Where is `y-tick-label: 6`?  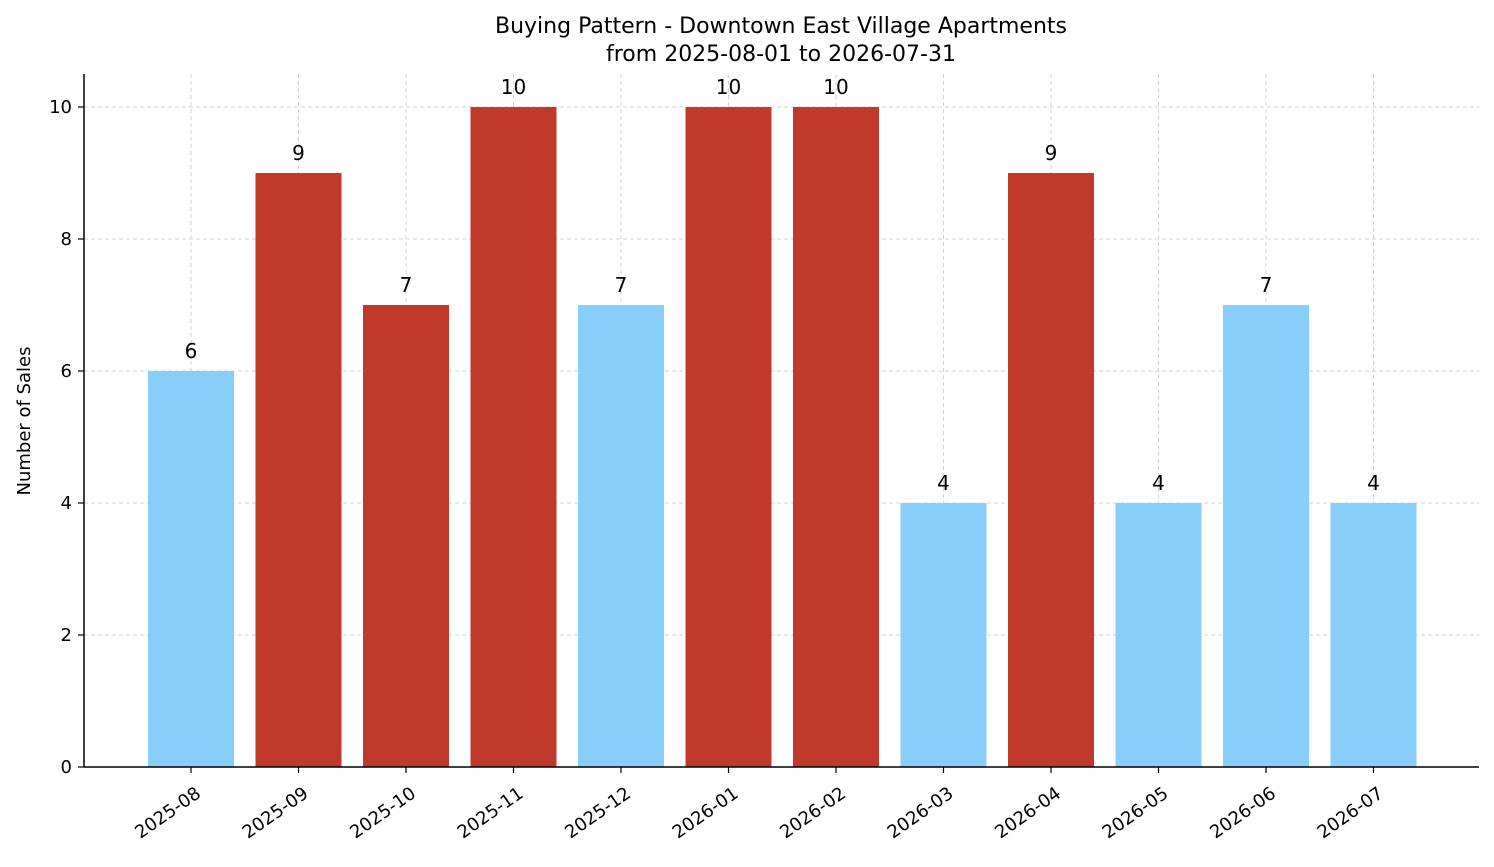 y-tick-label: 6 is located at coordinates (66, 371).